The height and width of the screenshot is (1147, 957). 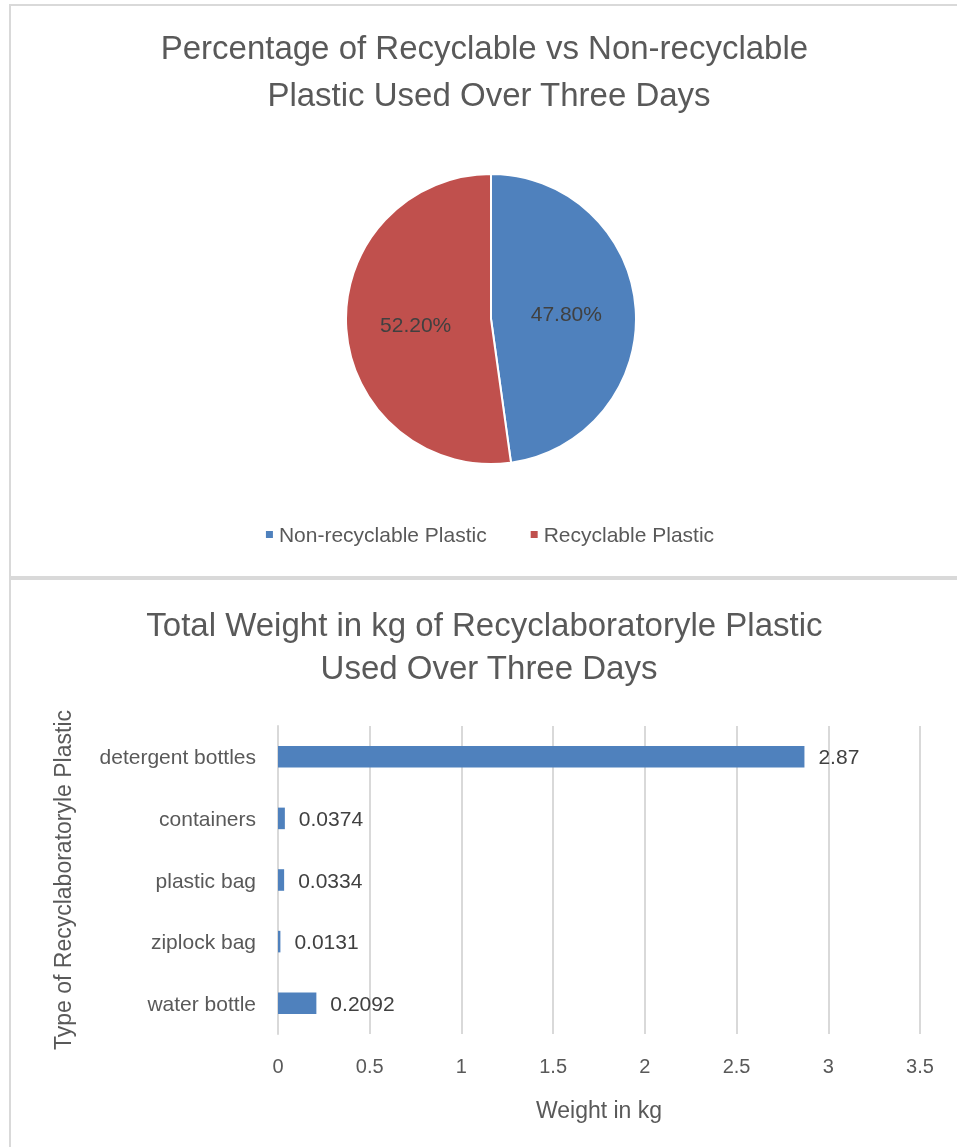 I want to click on chart-title: Total Weight in kg of Recyclaboratoryle Plastic Used Over Three Days, so click(x=489, y=646).